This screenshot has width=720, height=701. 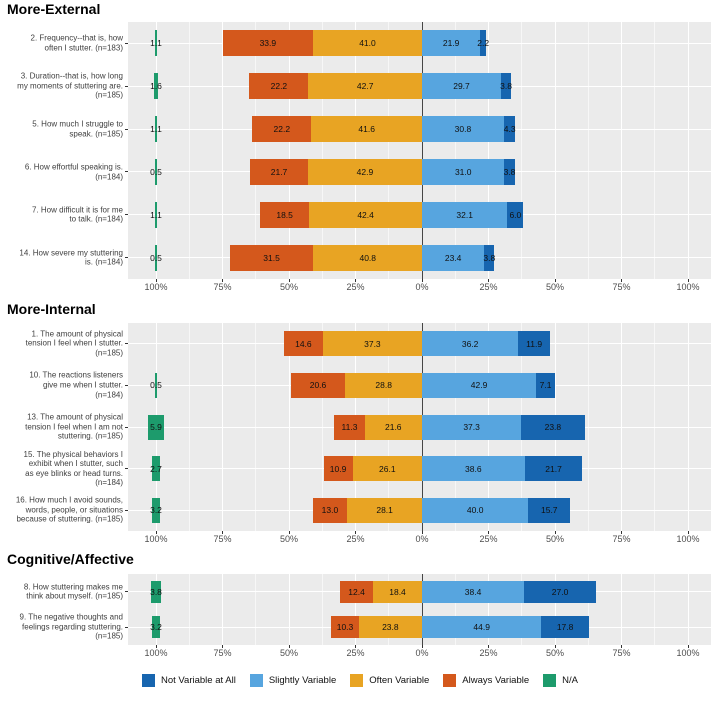 What do you see at coordinates (156, 86) in the screenshot?
I see `bar-value-label: 1.6` at bounding box center [156, 86].